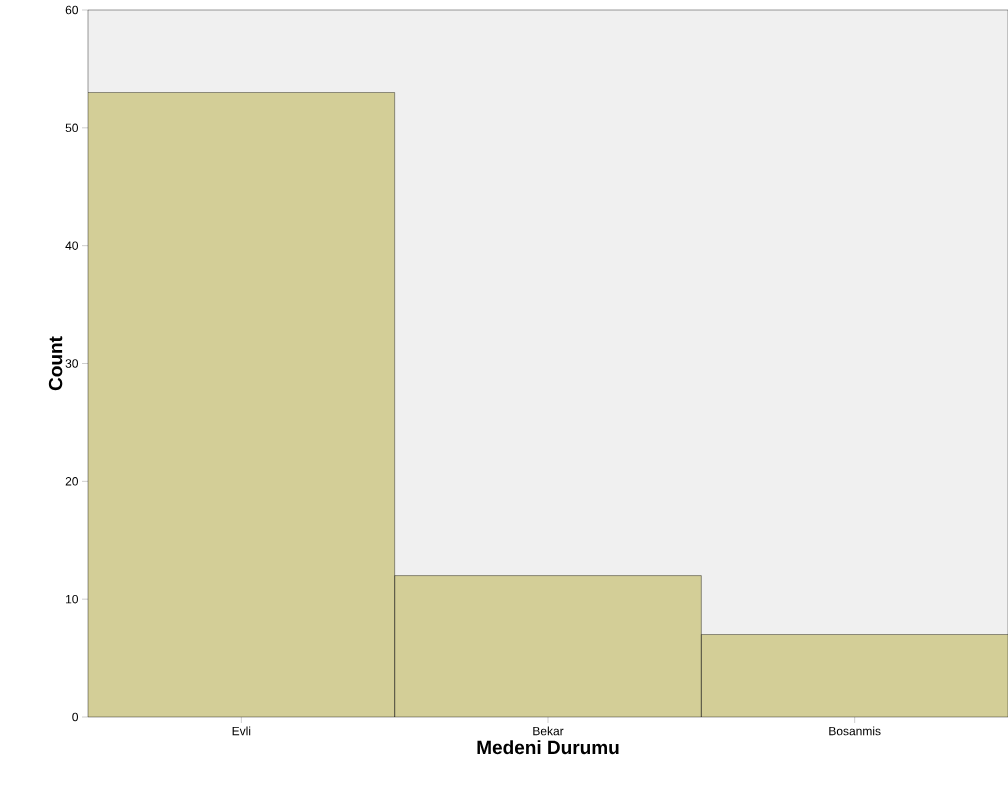 Image resolution: width=1008 pixels, height=805 pixels. Describe the element at coordinates (241, 731) in the screenshot. I see `x-tick-label: Evli` at that location.